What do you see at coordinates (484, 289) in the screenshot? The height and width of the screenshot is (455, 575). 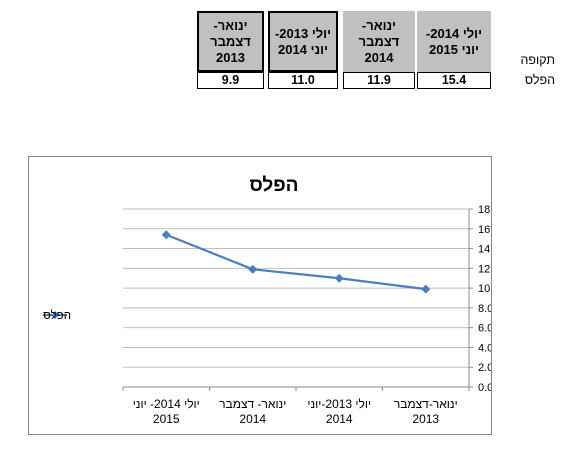 I see `y-tick-label: 10.0` at bounding box center [484, 289].